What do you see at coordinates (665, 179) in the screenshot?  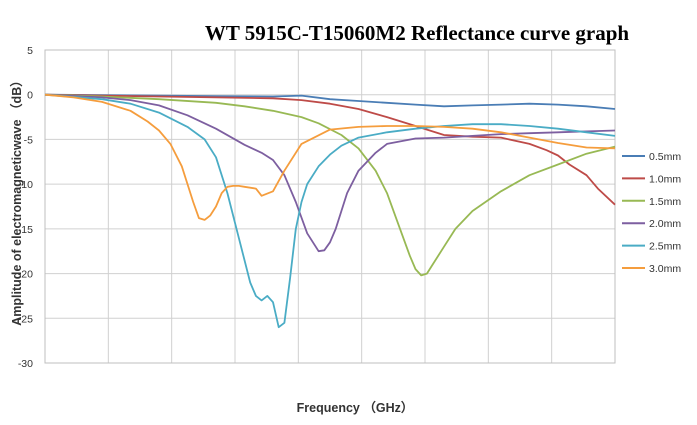 I see `legend-label: 1.0mm` at bounding box center [665, 179].